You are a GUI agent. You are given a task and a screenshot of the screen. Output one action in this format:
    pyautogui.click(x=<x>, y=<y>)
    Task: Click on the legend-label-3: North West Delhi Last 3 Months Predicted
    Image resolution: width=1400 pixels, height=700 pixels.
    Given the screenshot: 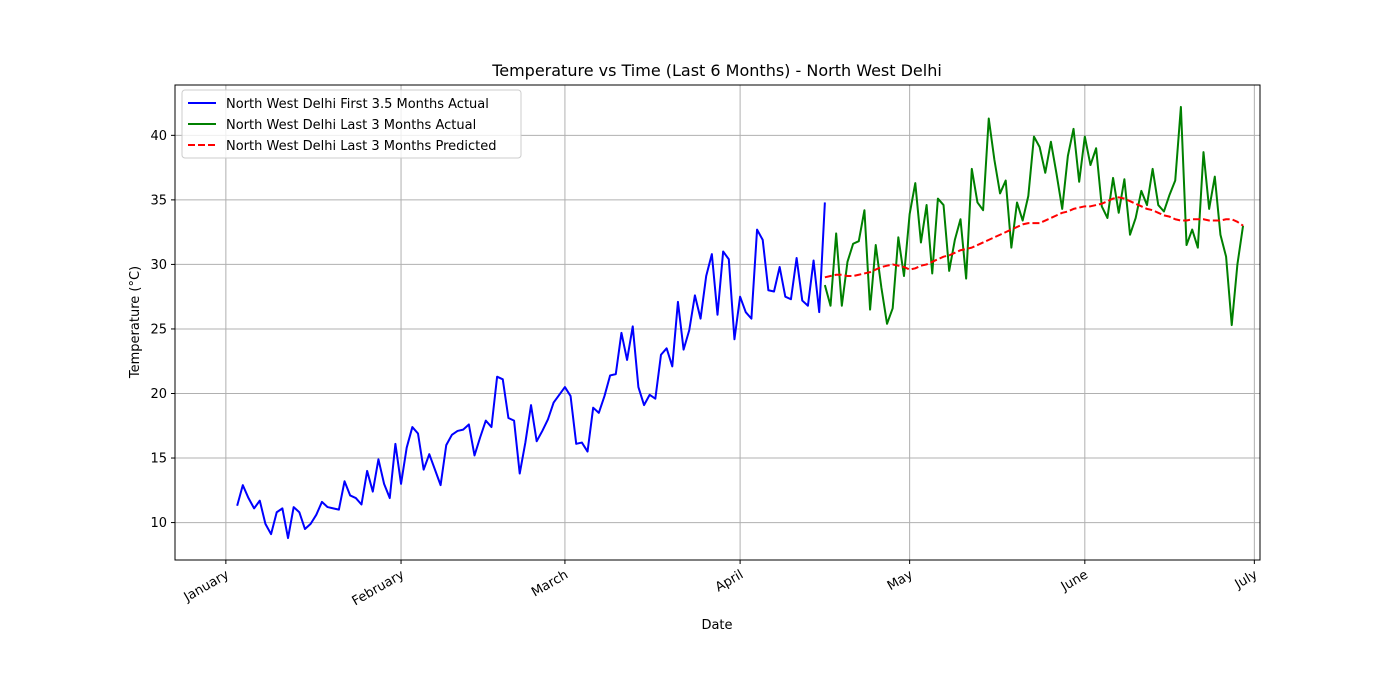 What is the action you would take?
    pyautogui.click(x=361, y=146)
    